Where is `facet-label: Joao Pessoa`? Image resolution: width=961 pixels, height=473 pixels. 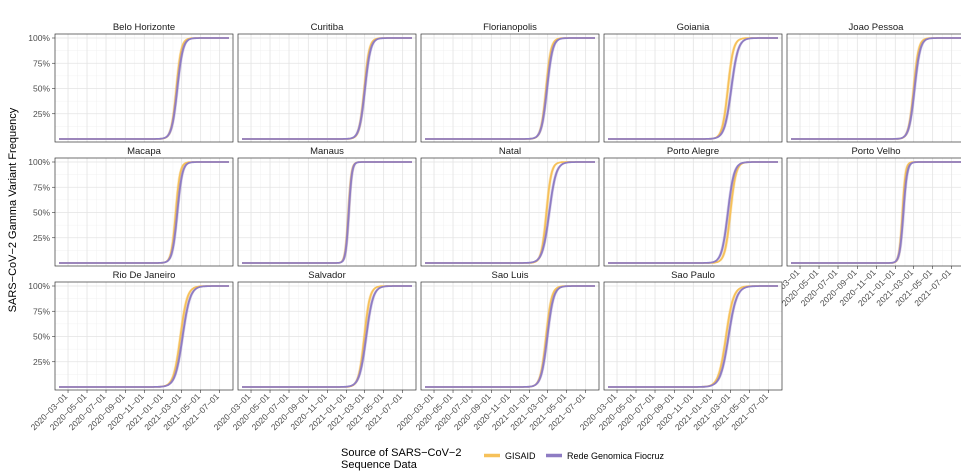
facet-label: Joao Pessoa is located at coordinates (877, 27).